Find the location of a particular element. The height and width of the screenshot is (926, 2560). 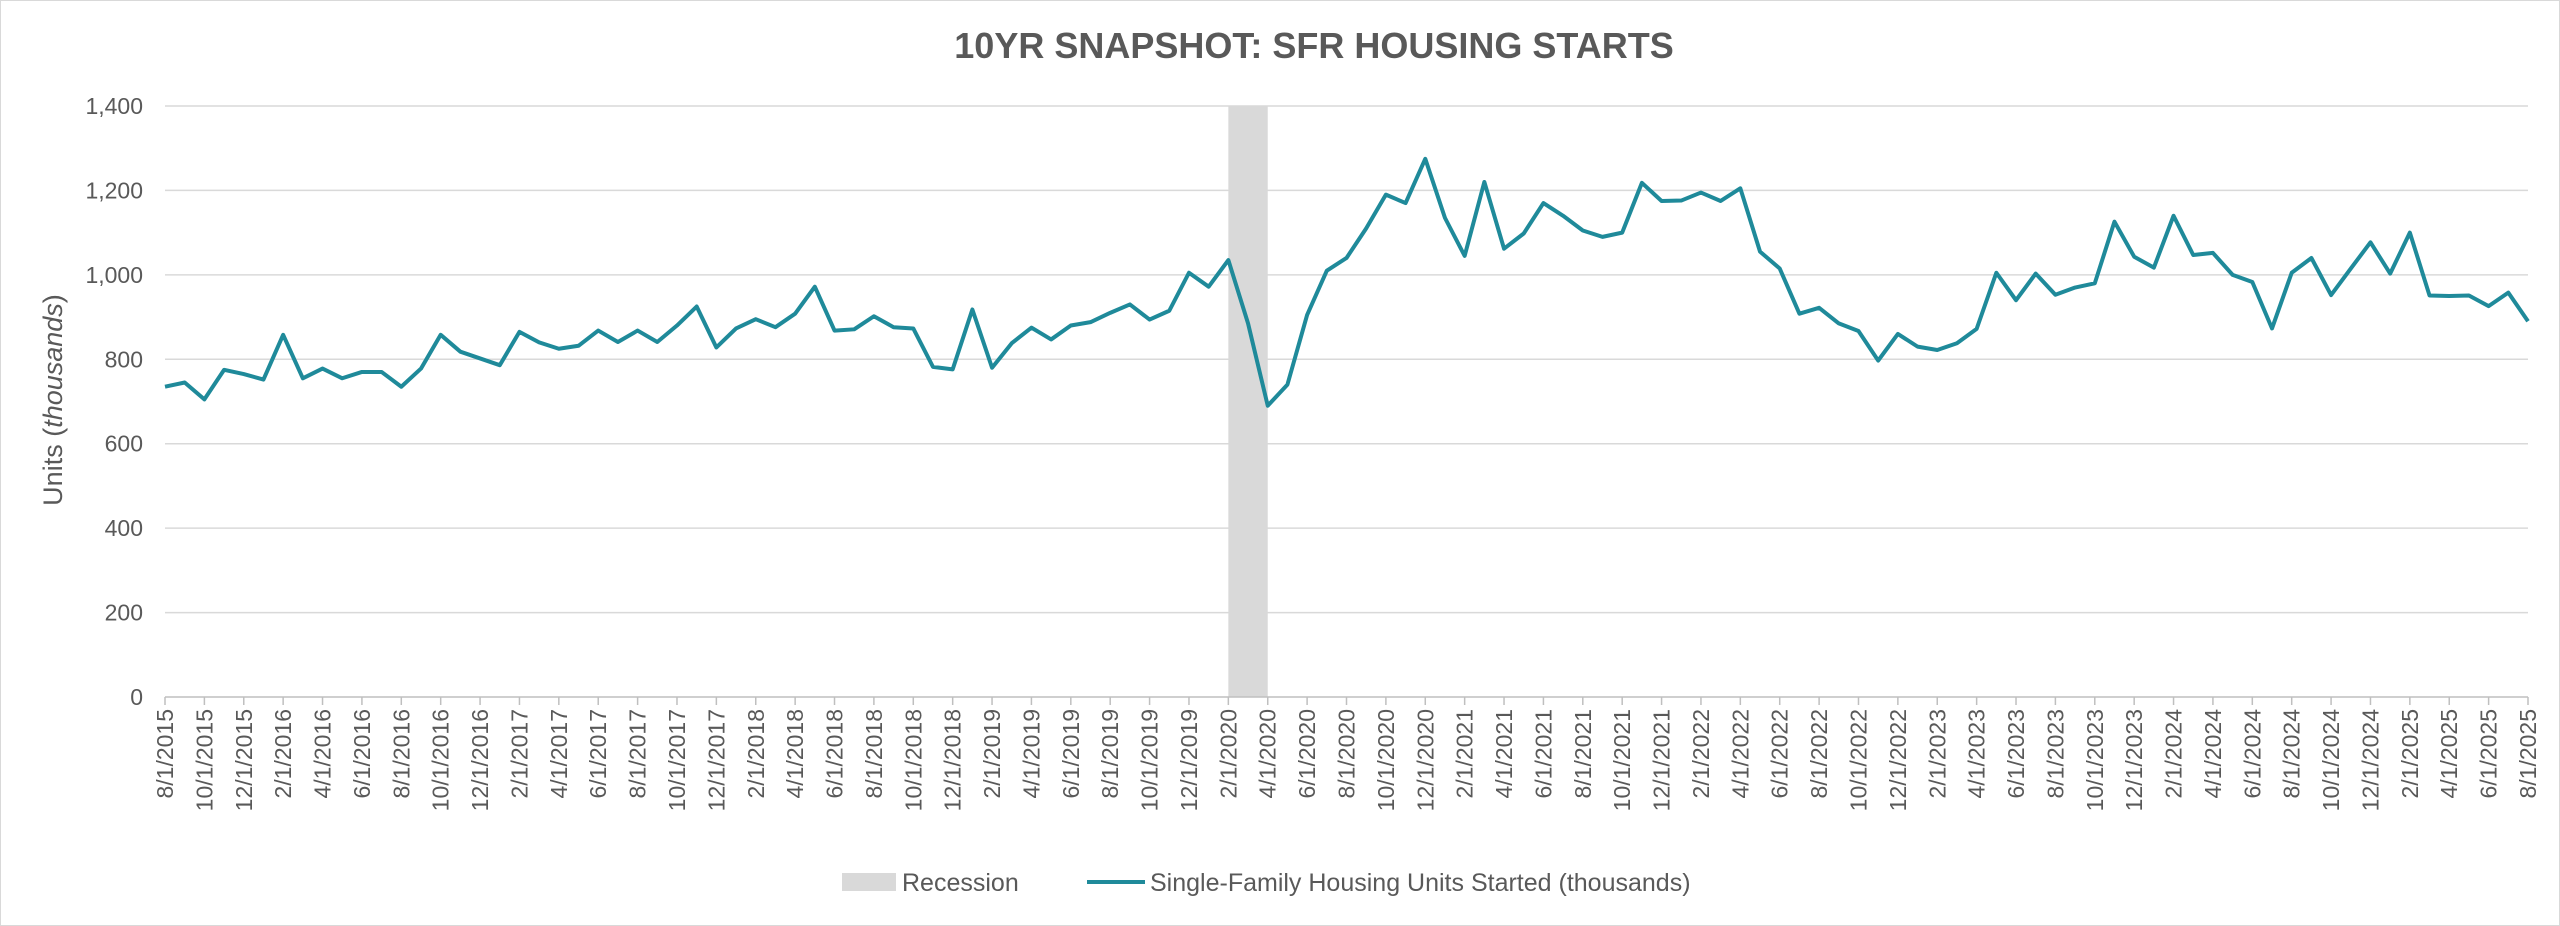

y-axis-label: Units (thousands) is located at coordinates (53, 400).